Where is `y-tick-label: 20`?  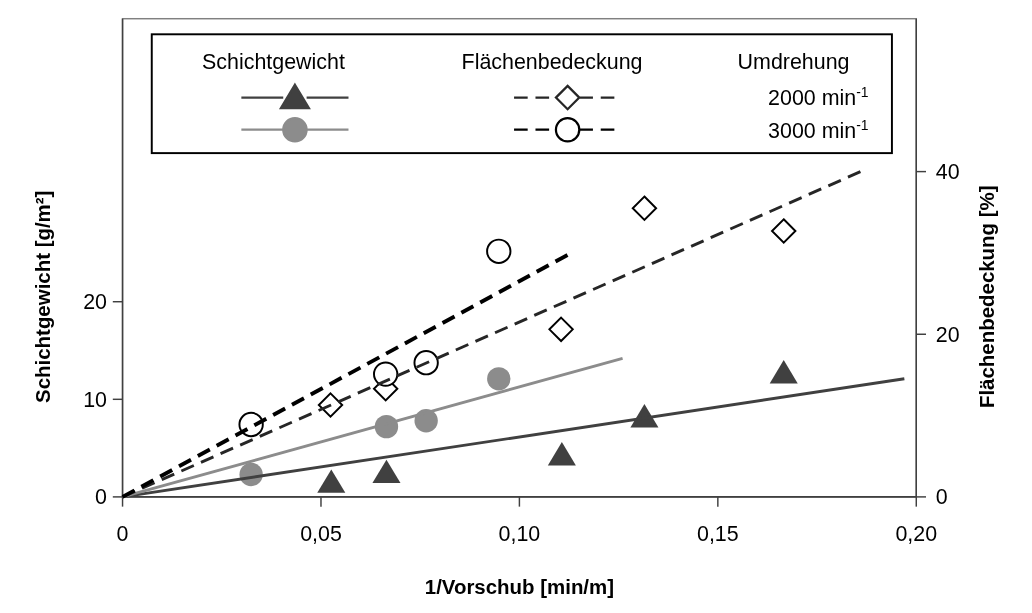
y-tick-label: 20 is located at coordinates (95, 302).